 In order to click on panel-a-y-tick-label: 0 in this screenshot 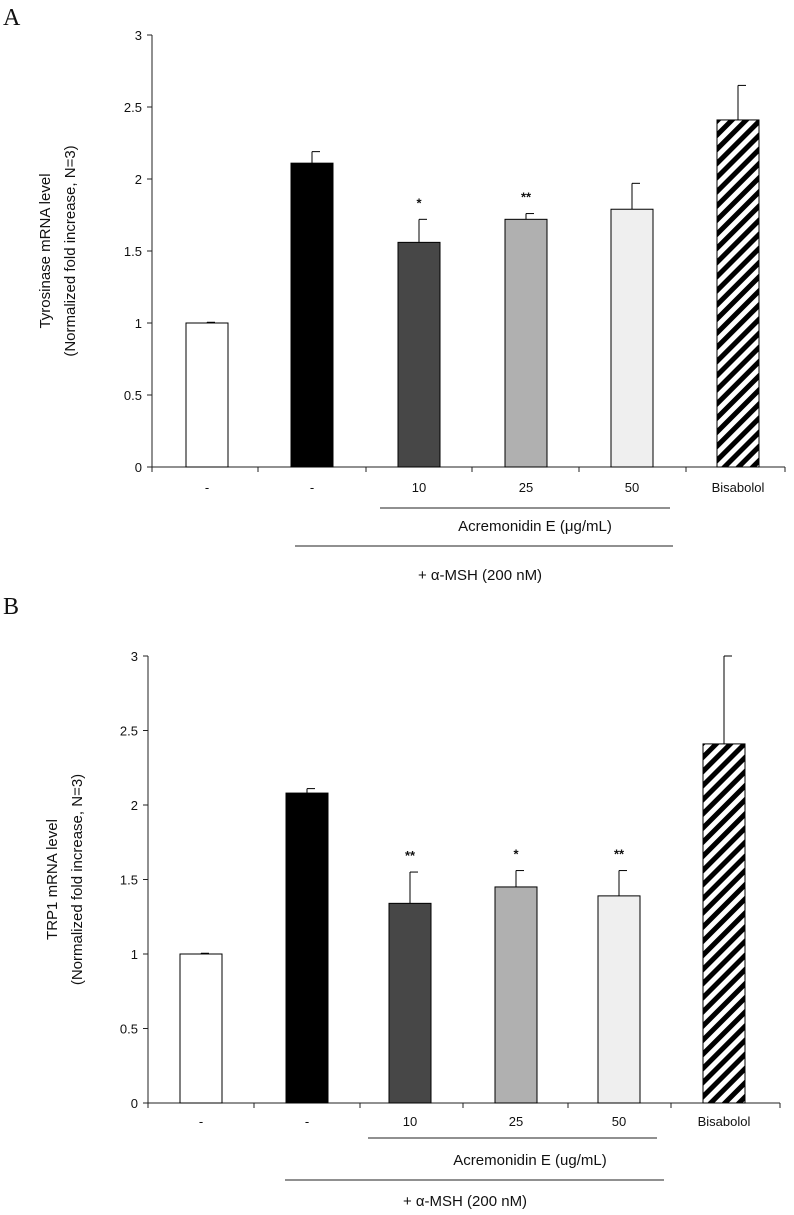, I will do `click(138, 467)`.